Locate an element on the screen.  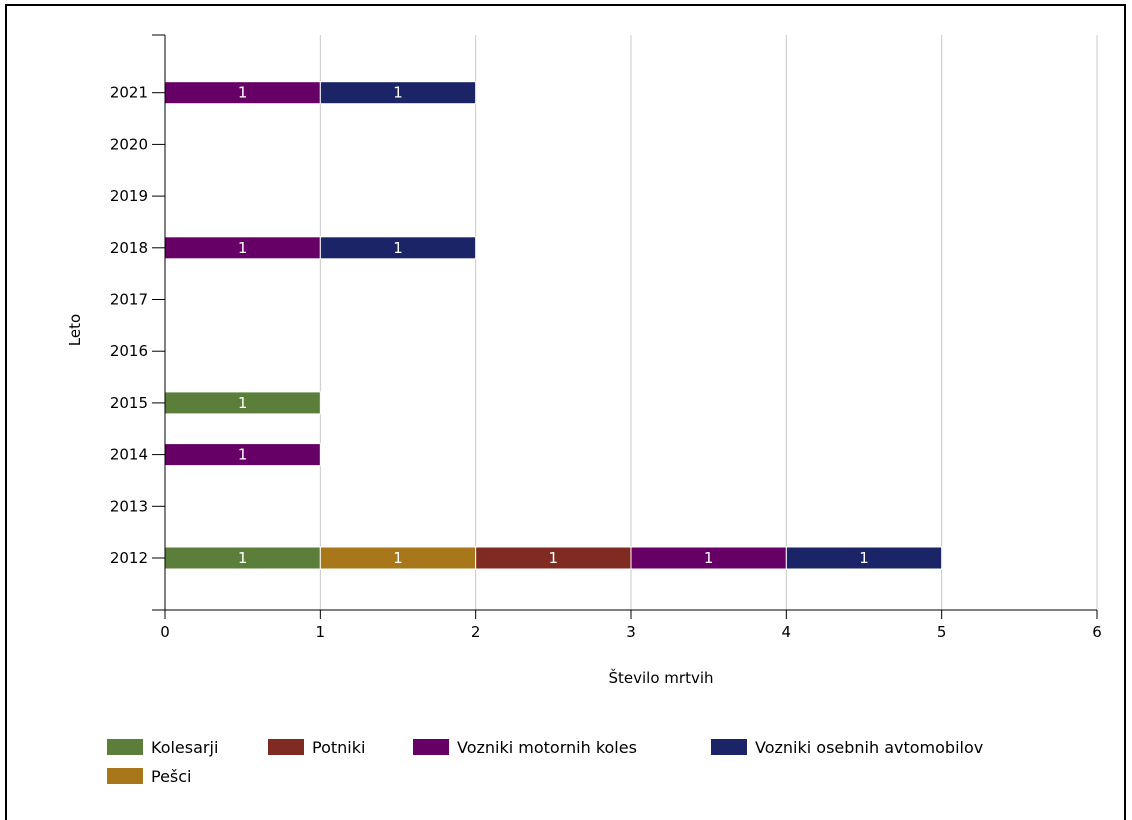
legend-label: Pešci is located at coordinates (171, 776).